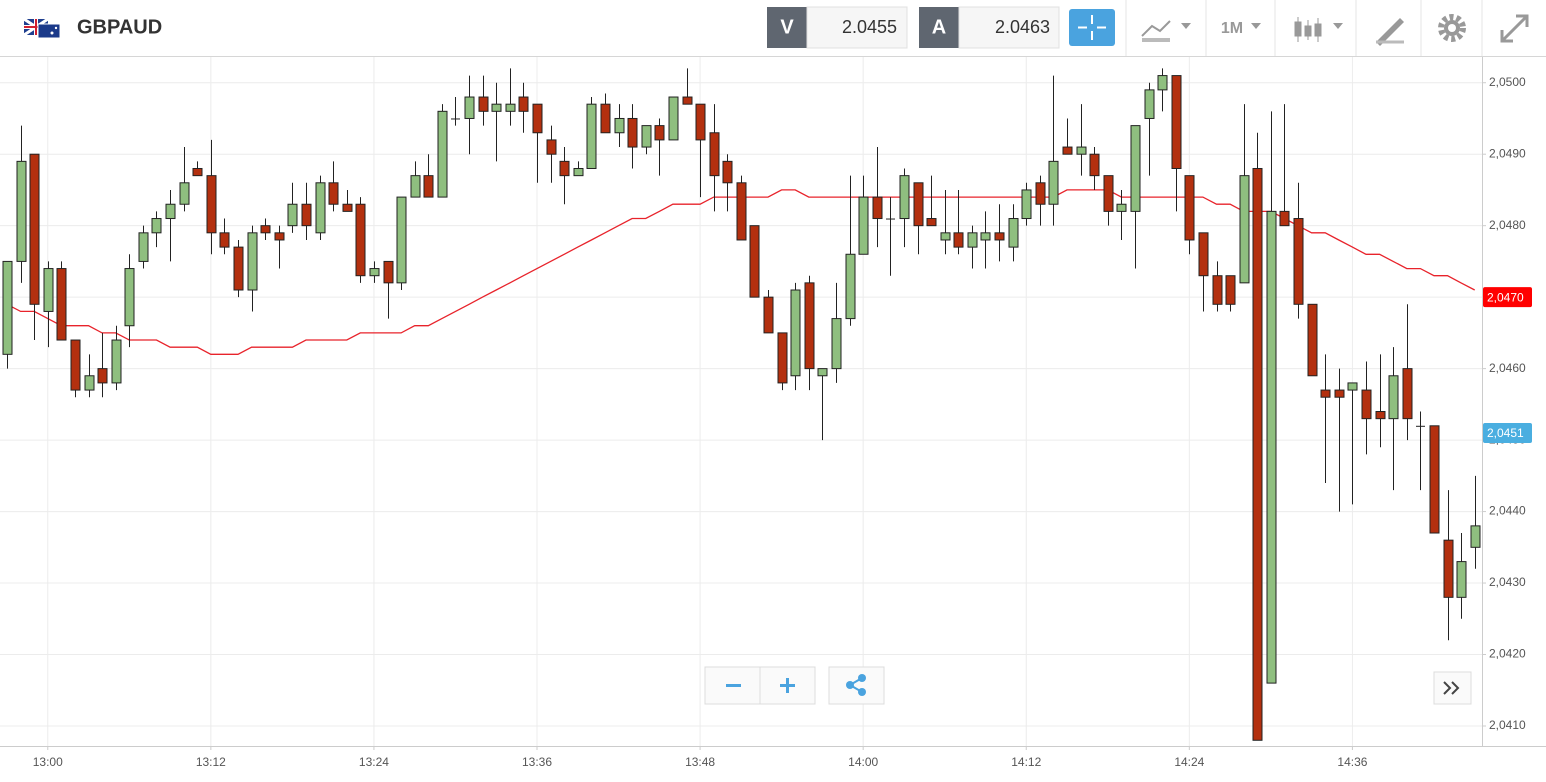 Image resolution: width=1546 pixels, height=782 pixels. Describe the element at coordinates (1507, 225) in the screenshot. I see `y-tick-label: 2,0480` at that location.